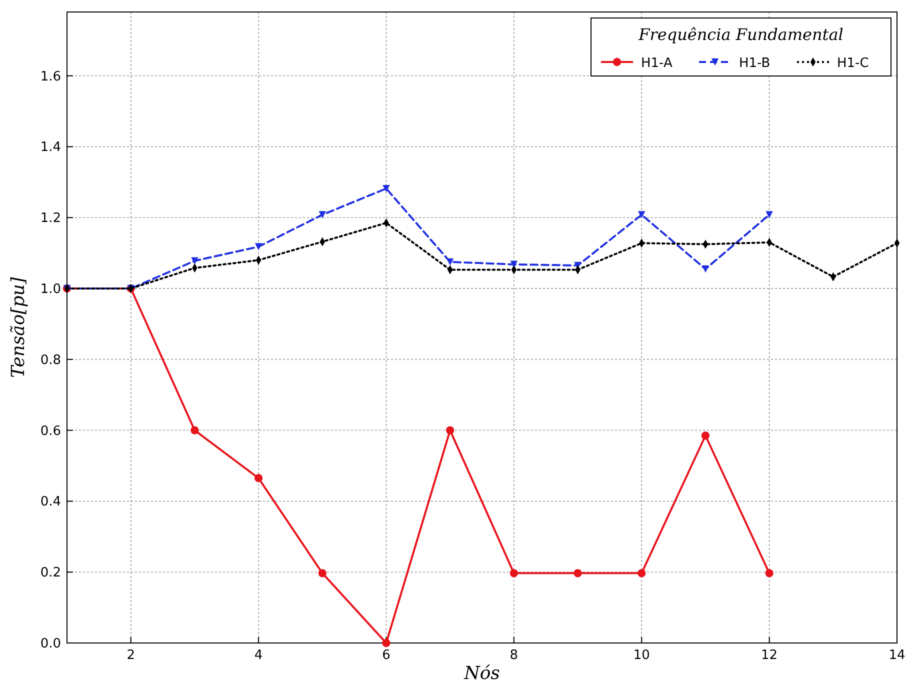 This screenshot has width=909, height=685. I want to click on y-tick-label: 0.8, so click(50, 360).